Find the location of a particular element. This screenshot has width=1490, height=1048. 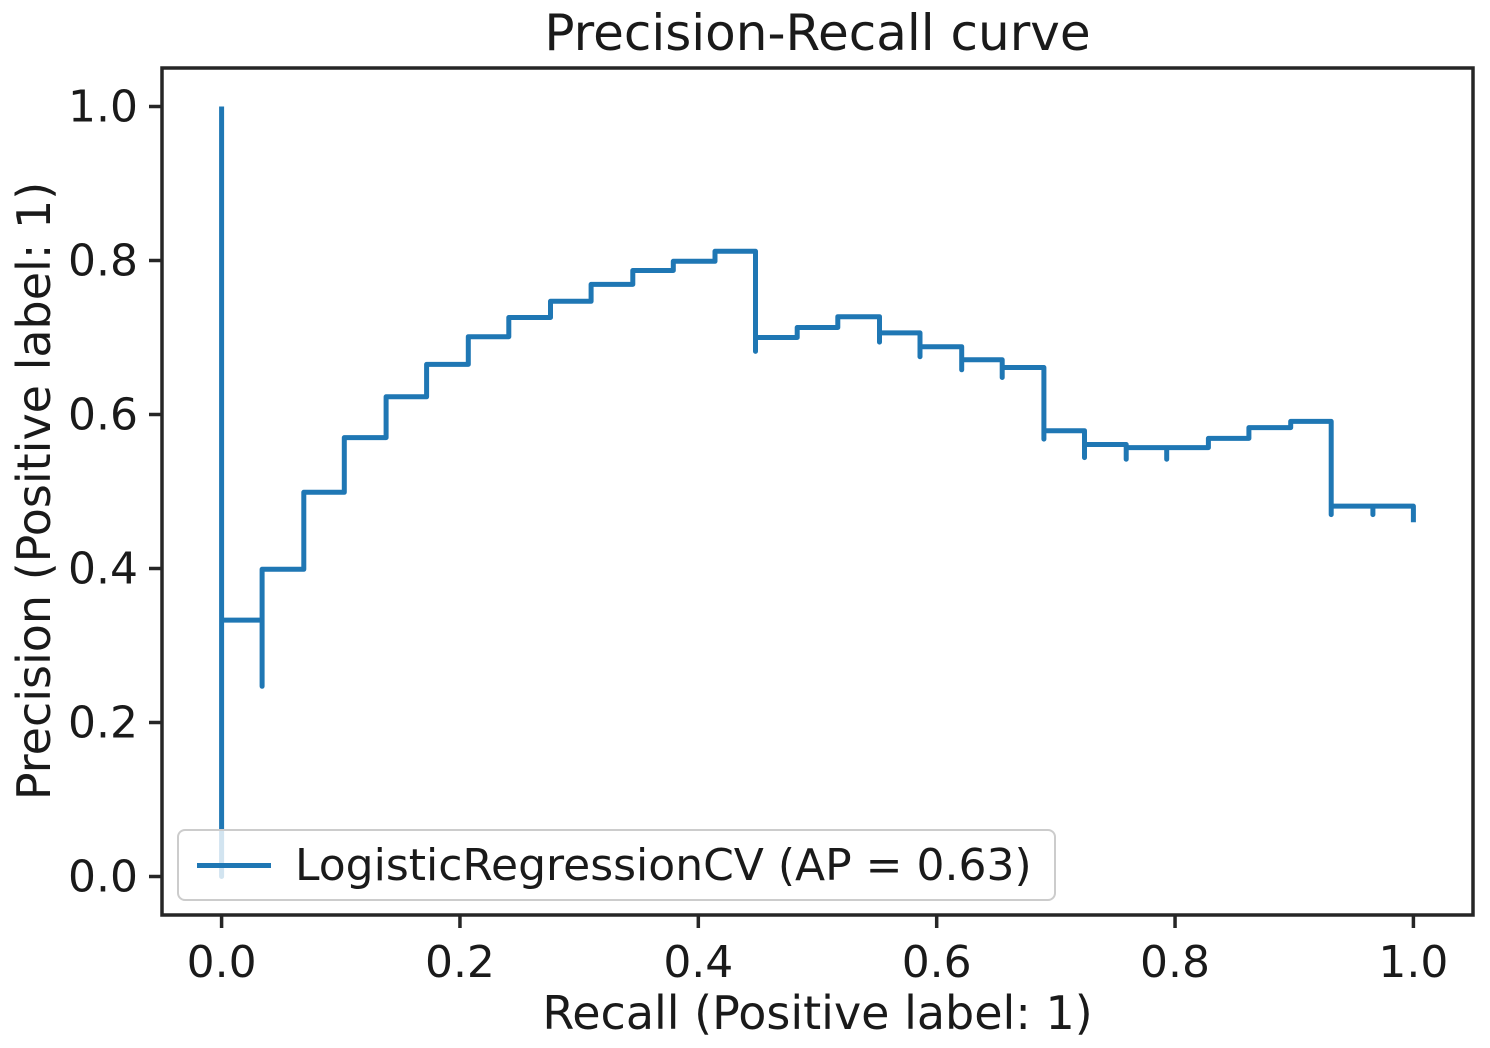

y-tick-label: 0.8 is located at coordinates (103, 261).